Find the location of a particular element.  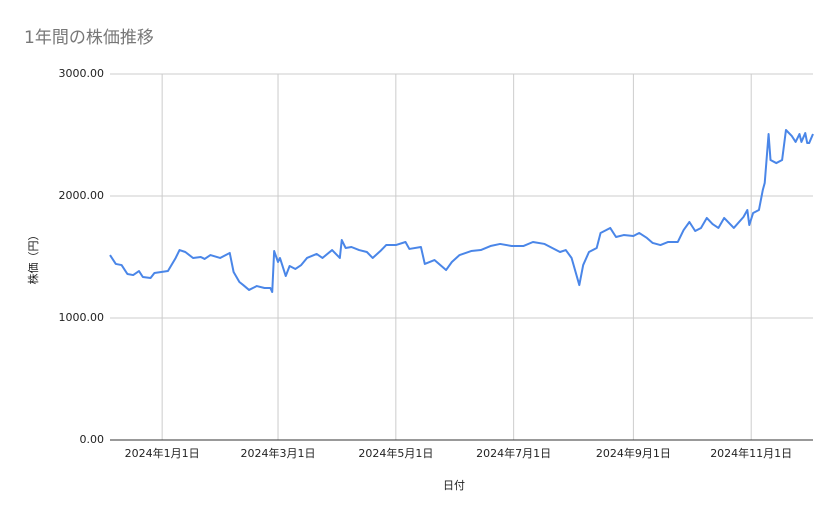

y-tick-label: 1000.00 is located at coordinates (82, 317).